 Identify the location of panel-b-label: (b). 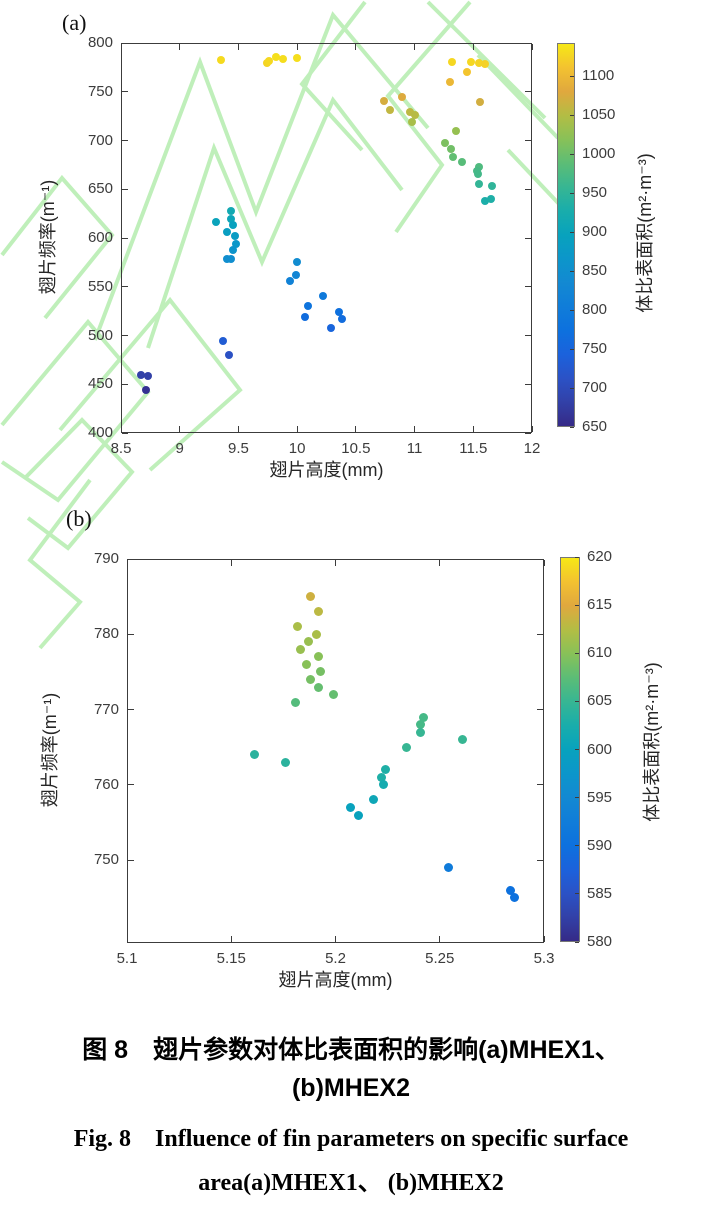
(79, 518).